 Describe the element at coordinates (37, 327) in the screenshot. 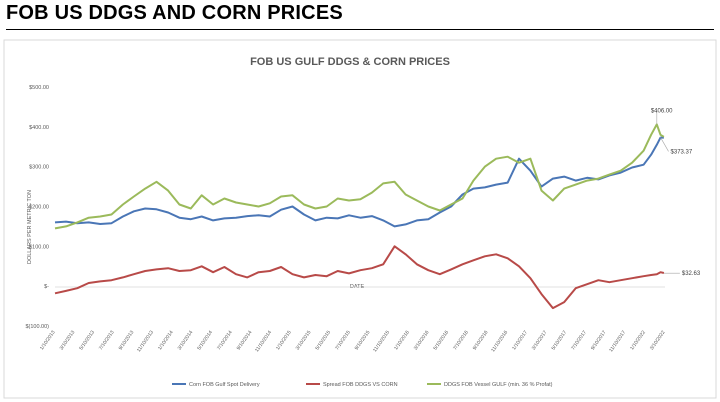

I see `y-tick-label: $(100.00)` at that location.